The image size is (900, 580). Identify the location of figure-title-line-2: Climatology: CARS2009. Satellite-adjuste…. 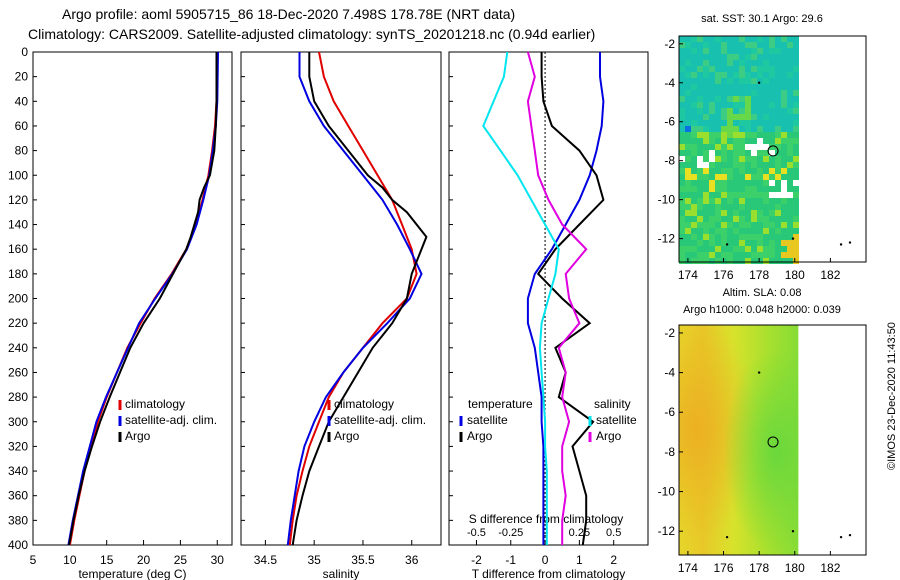
(312, 34).